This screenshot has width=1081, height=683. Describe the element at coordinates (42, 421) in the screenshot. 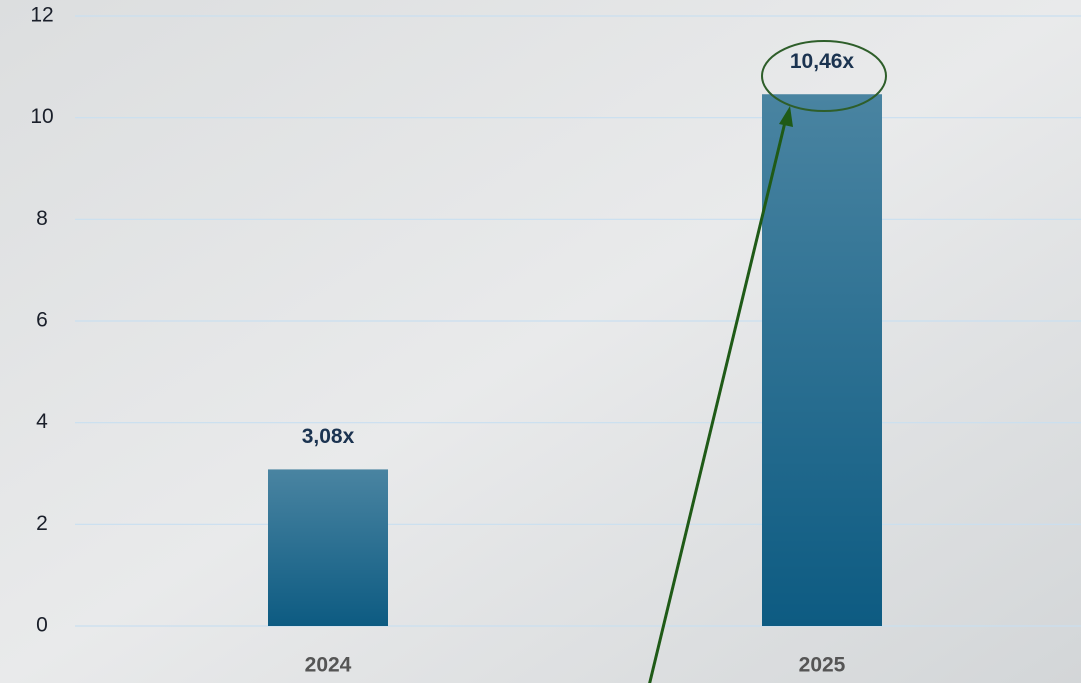

I see `y-tick-label: 4` at that location.